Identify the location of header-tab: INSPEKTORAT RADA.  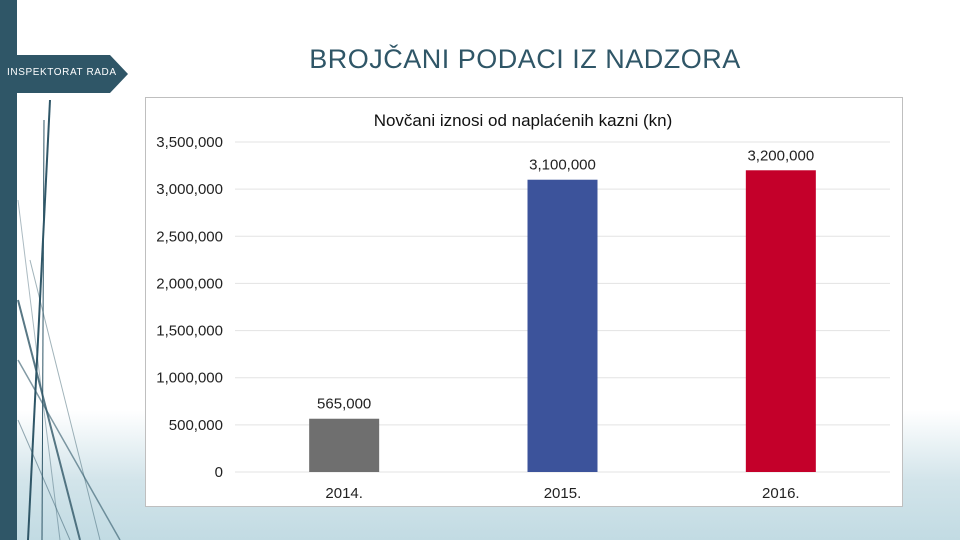
(64, 74).